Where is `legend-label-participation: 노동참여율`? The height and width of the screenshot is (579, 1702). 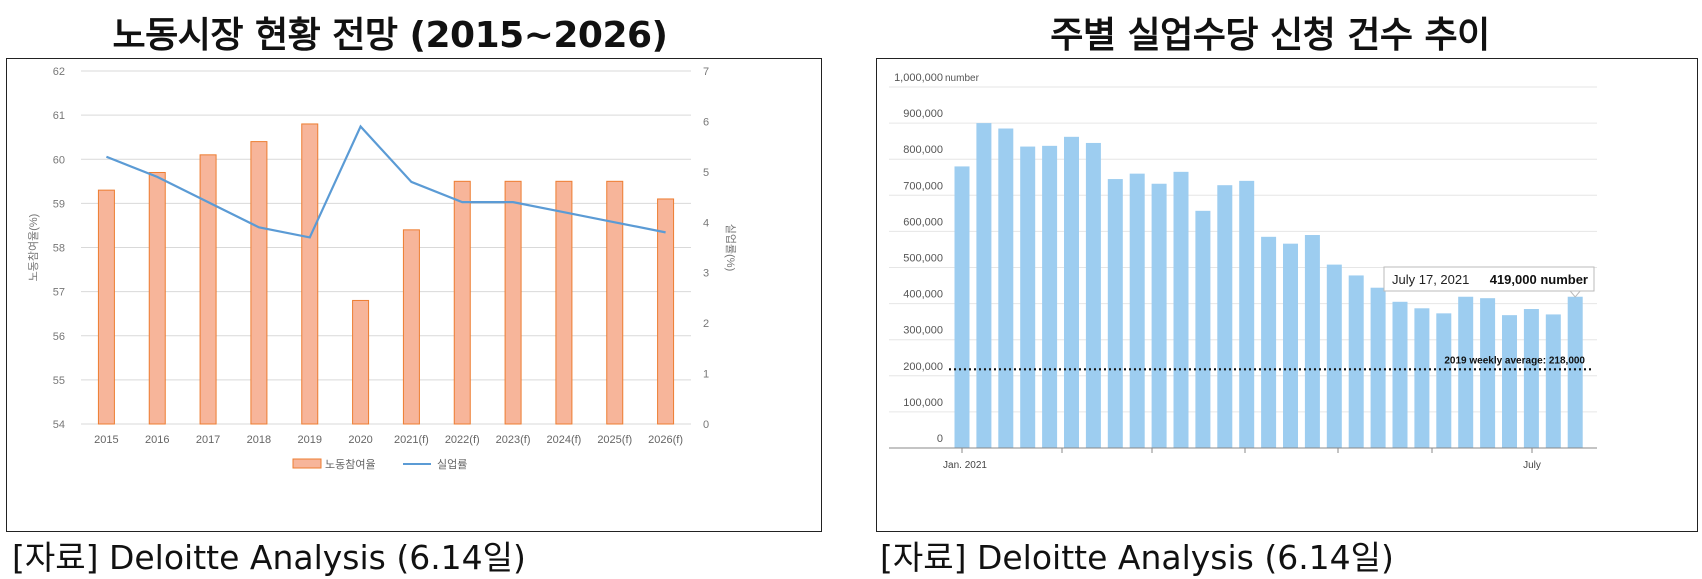 legend-label-participation: 노동참여율 is located at coordinates (350, 464).